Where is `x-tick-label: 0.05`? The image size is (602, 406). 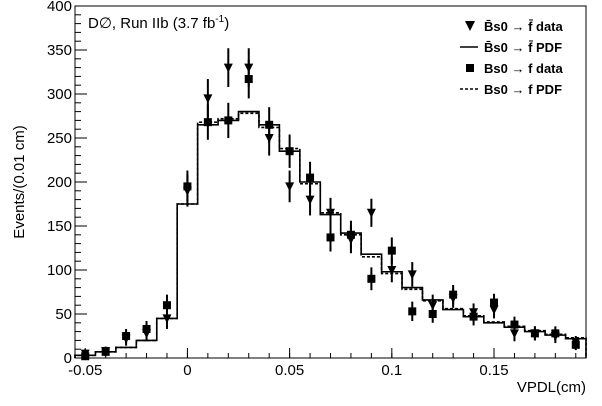 x-tick-label: 0.05 is located at coordinates (289, 370).